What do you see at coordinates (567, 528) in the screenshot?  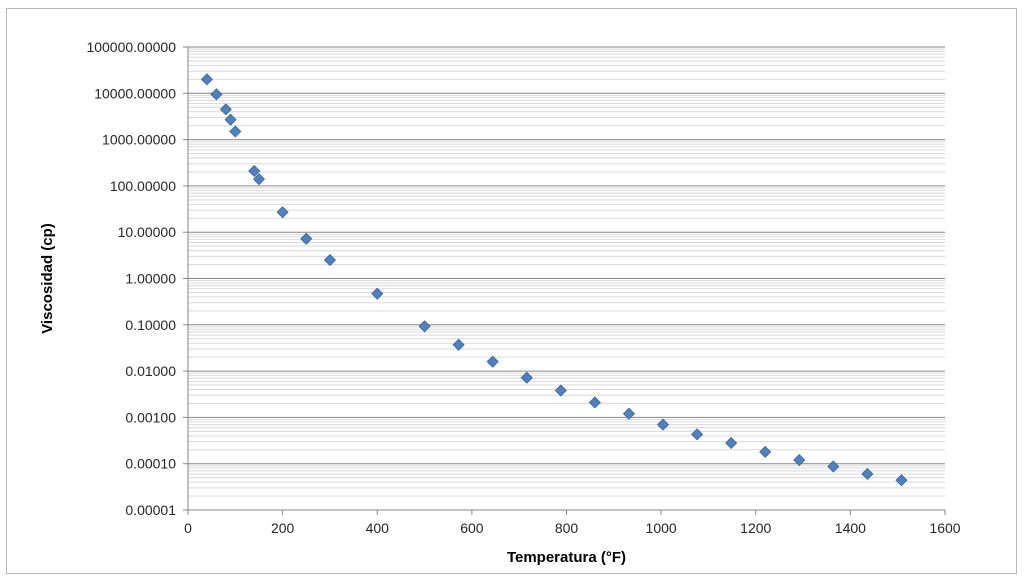 I see `x-tick-label: 800` at bounding box center [567, 528].